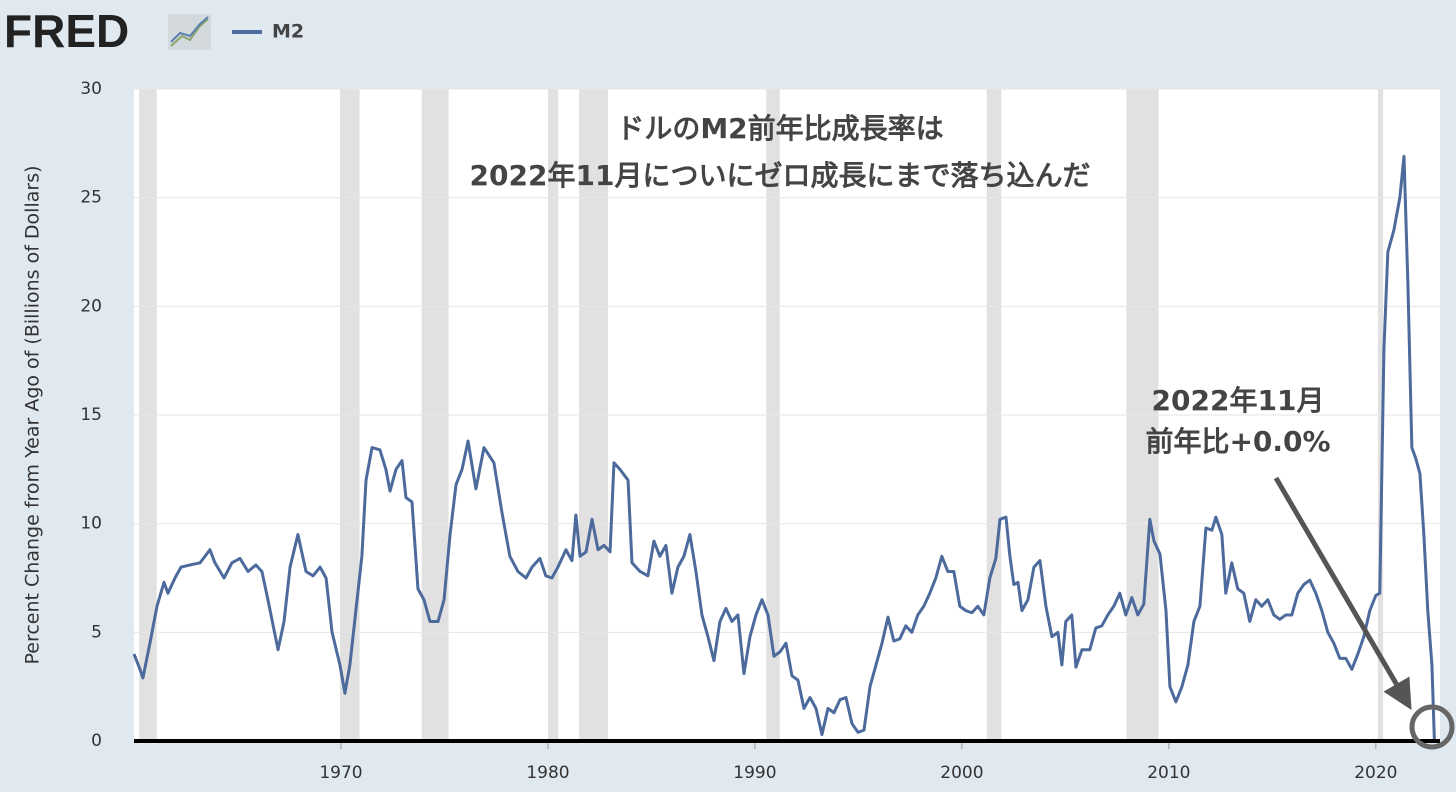 The height and width of the screenshot is (792, 1456). What do you see at coordinates (1237, 441) in the screenshot?
I see `annotation: 前年比+0.0%` at bounding box center [1237, 441].